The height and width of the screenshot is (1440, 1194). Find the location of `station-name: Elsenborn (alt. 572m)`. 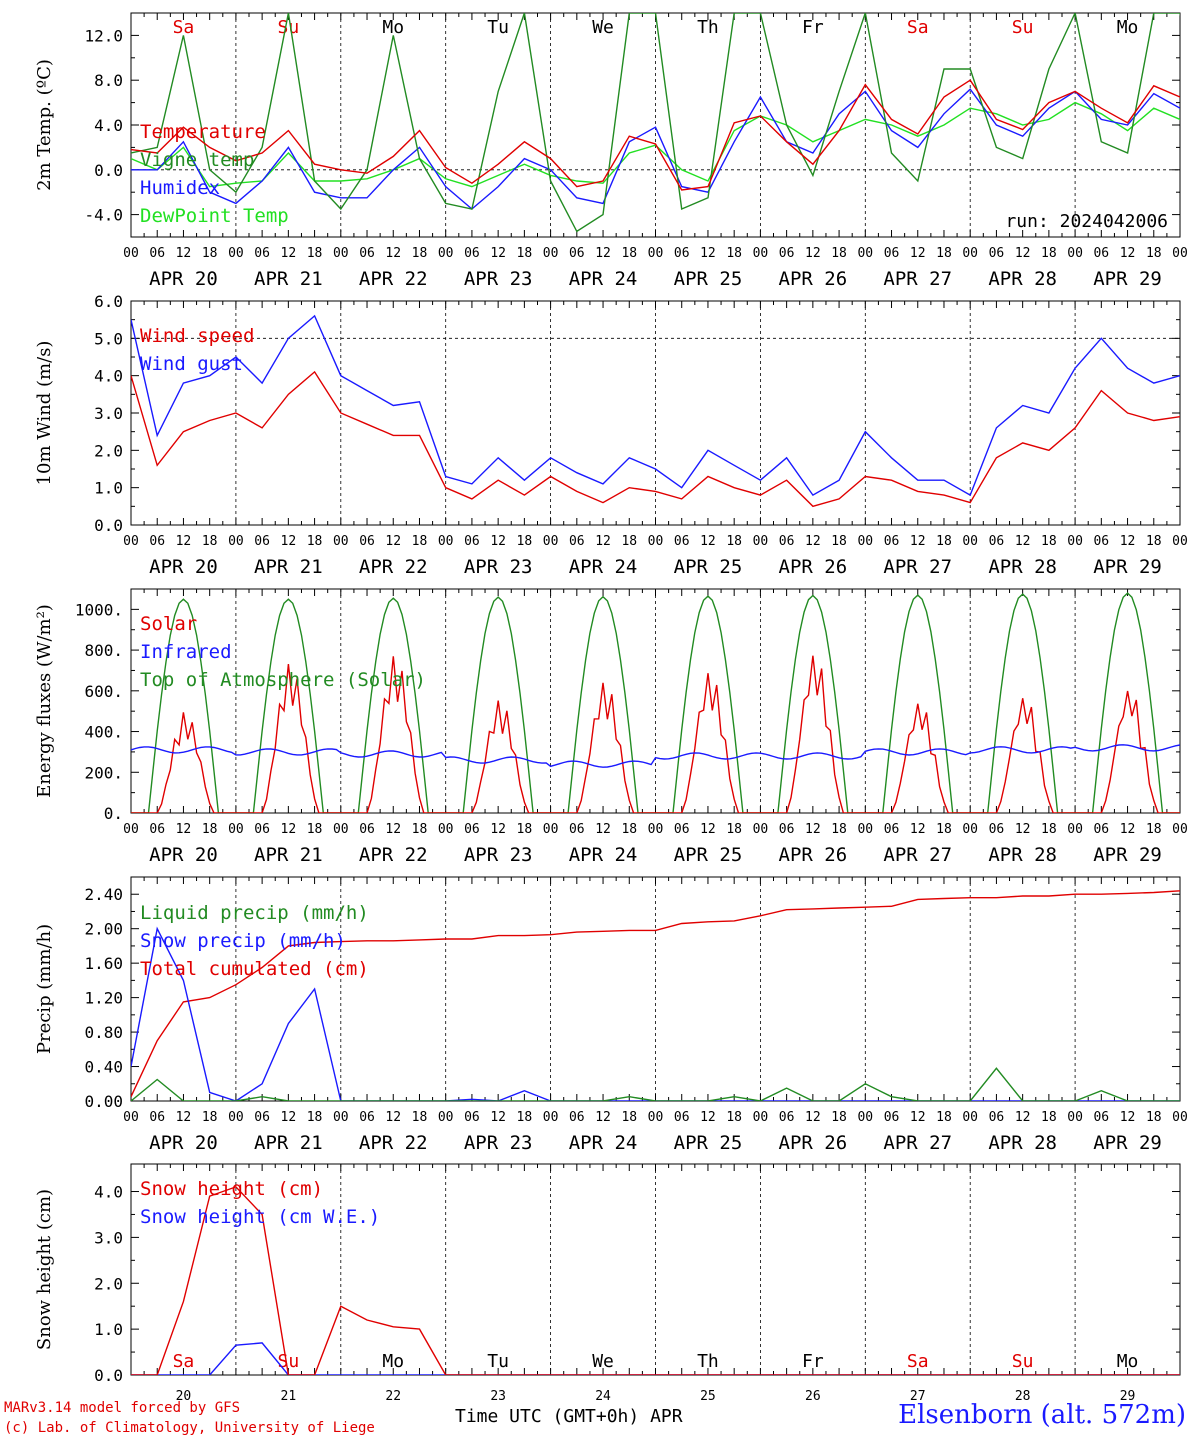

station-name: Elsenborn (alt. 572m) is located at coordinates (1042, 1415).